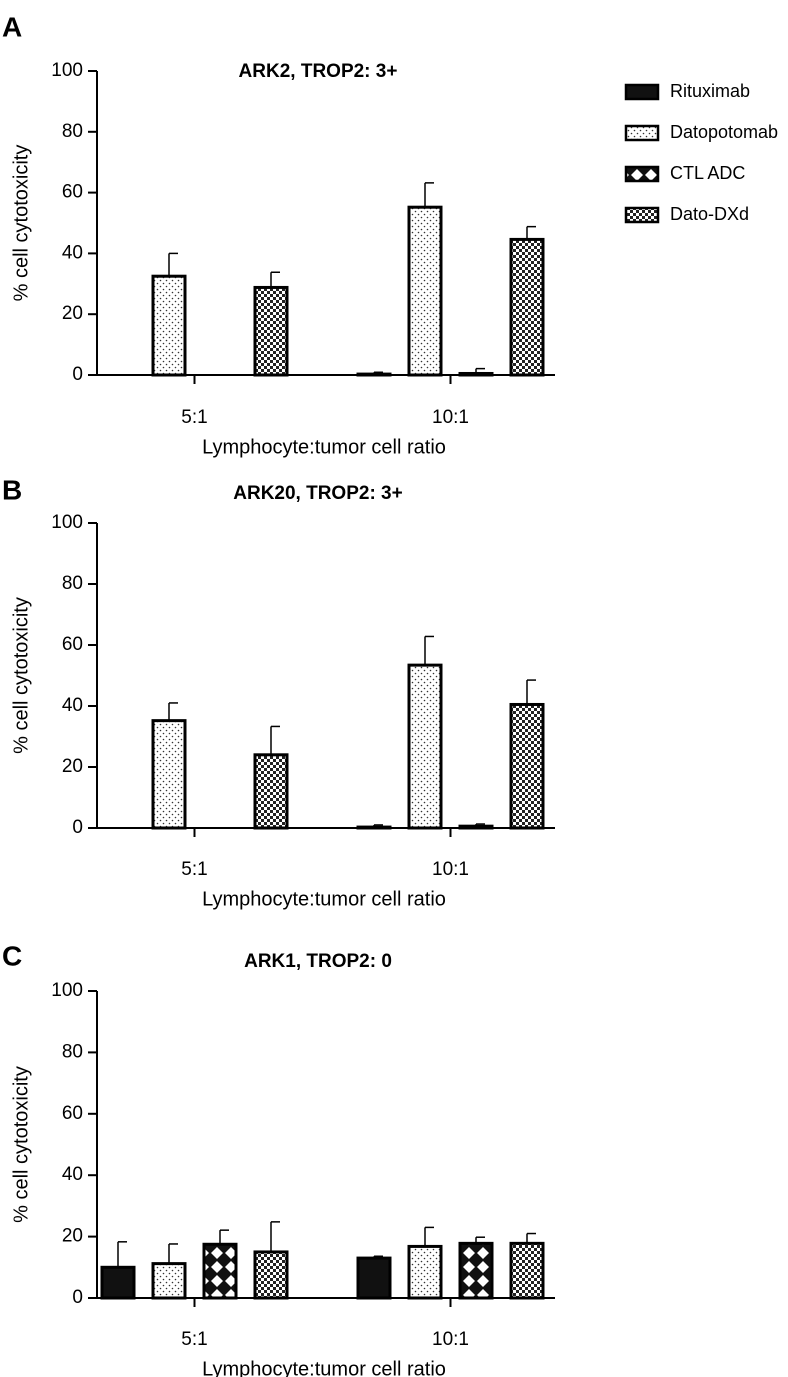 Image resolution: width=788 pixels, height=1377 pixels. I want to click on chart-title: ARK20, TROP2: 3+, so click(317, 493).